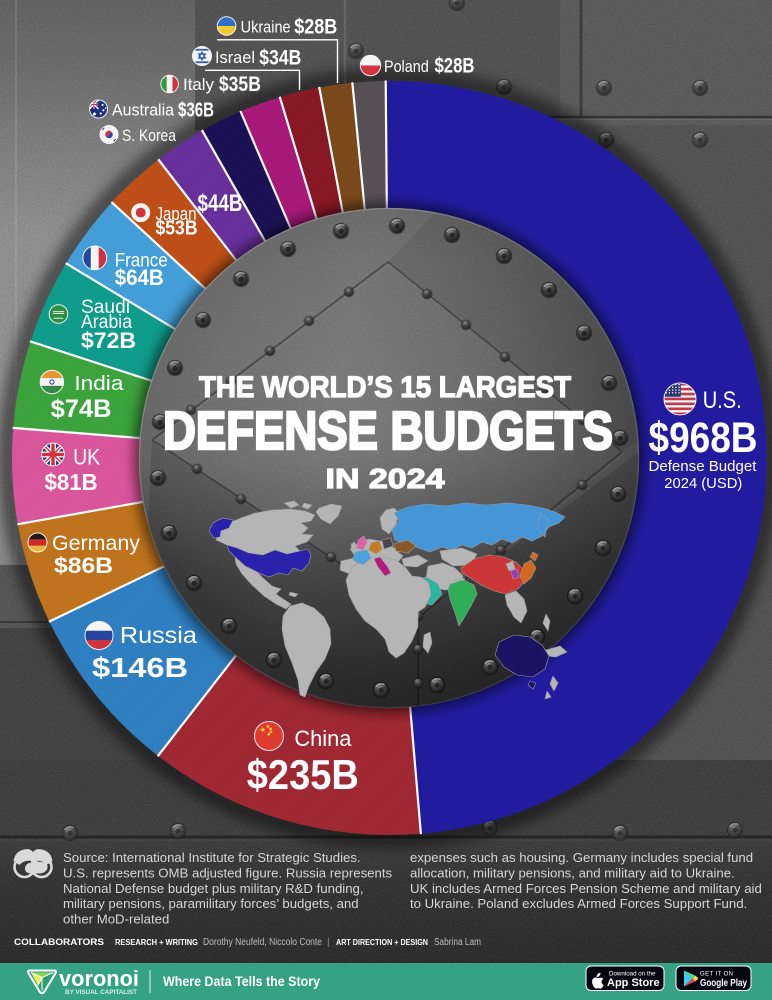 The width and height of the screenshot is (772, 1000). Describe the element at coordinates (280, 58) in the screenshot. I see `svg-text: $34B` at that location.